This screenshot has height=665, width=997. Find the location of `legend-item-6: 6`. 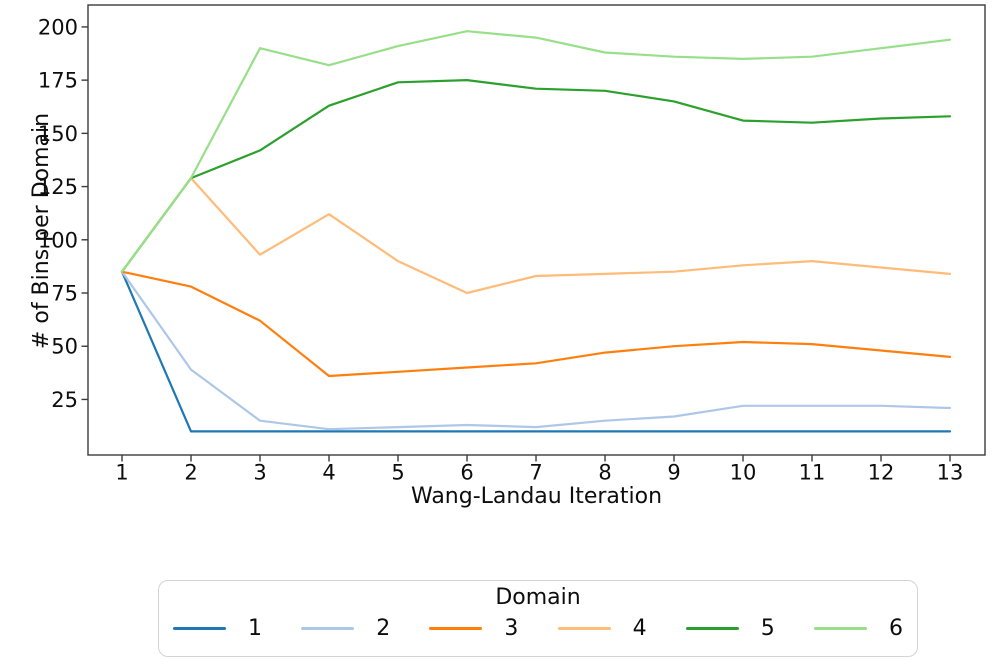

legend-item-6: 6 is located at coordinates (858, 628).